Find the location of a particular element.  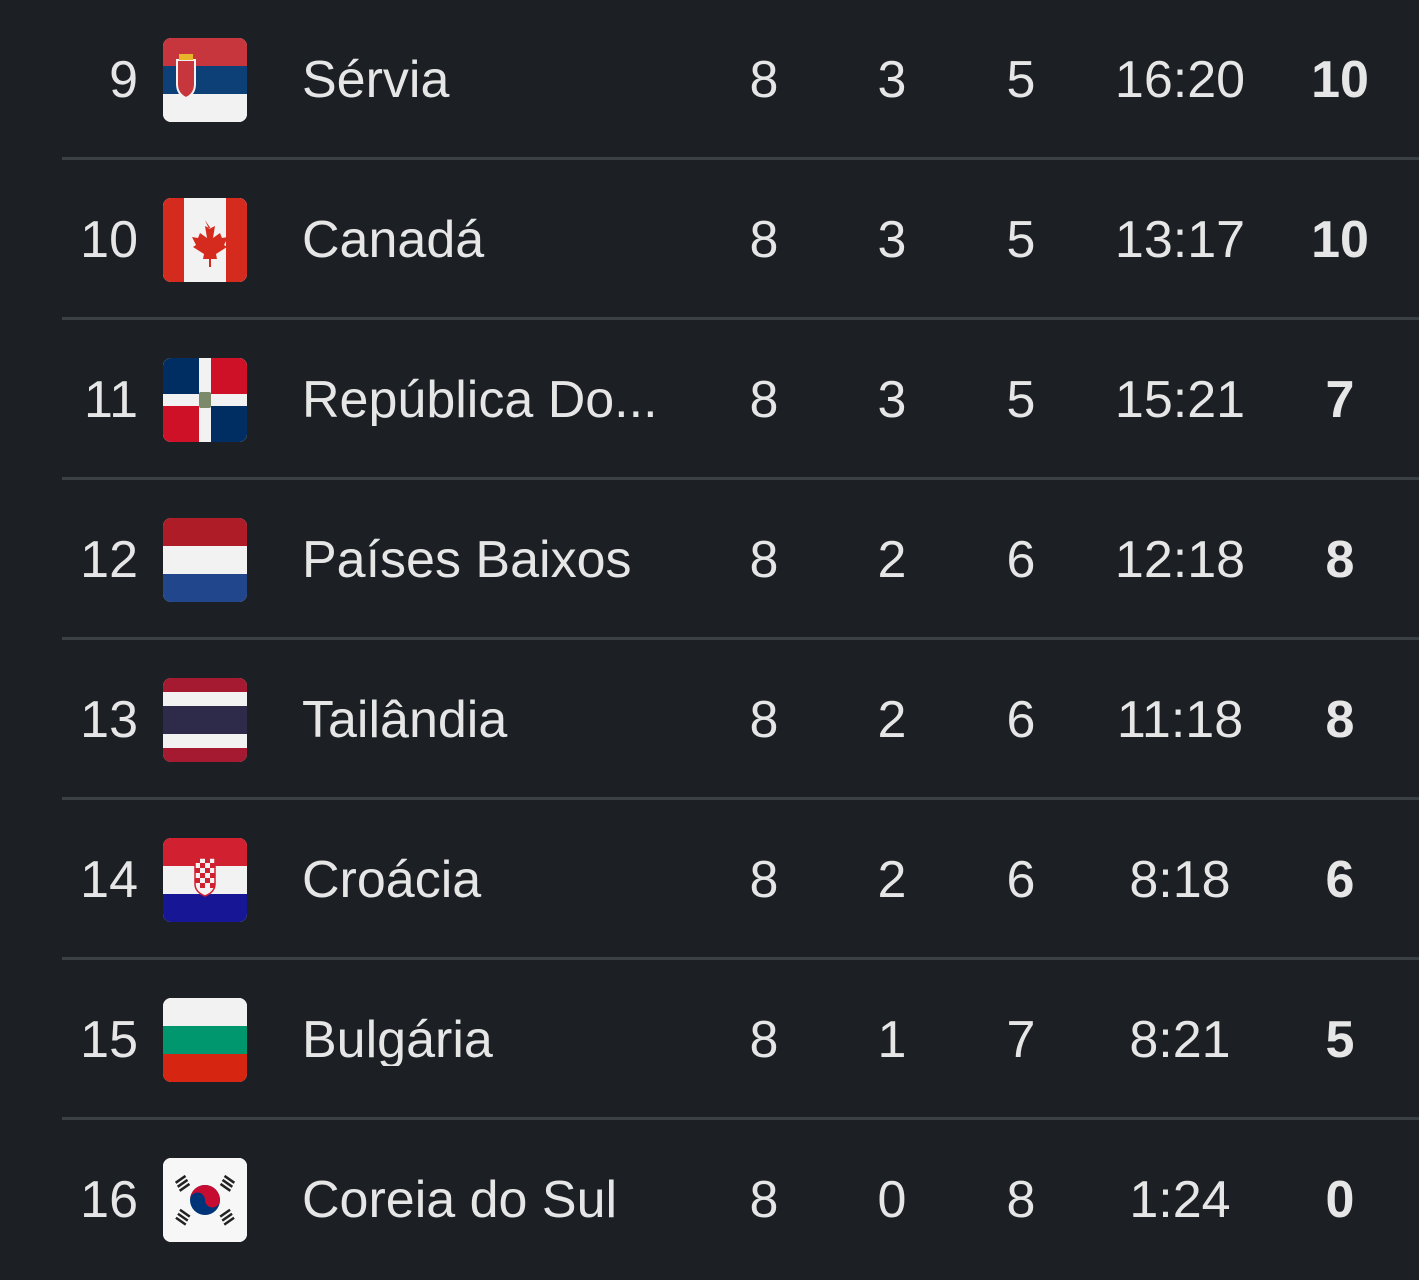

position: 13 is located at coordinates (109, 720).